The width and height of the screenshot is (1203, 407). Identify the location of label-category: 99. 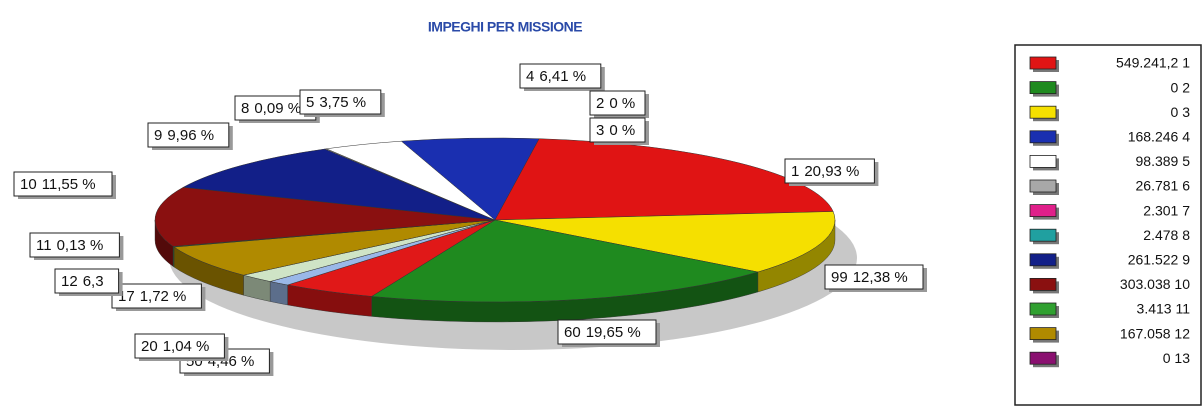
(839, 277).